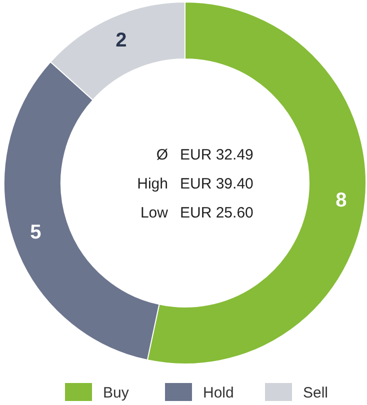 This screenshot has width=367, height=405. What do you see at coordinates (341, 200) in the screenshot?
I see `data-label: 8` at bounding box center [341, 200].